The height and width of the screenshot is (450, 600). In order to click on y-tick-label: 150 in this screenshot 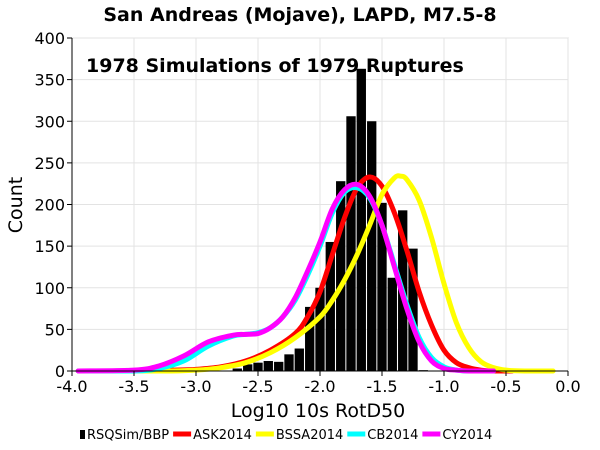, I will do `click(49, 246)`.